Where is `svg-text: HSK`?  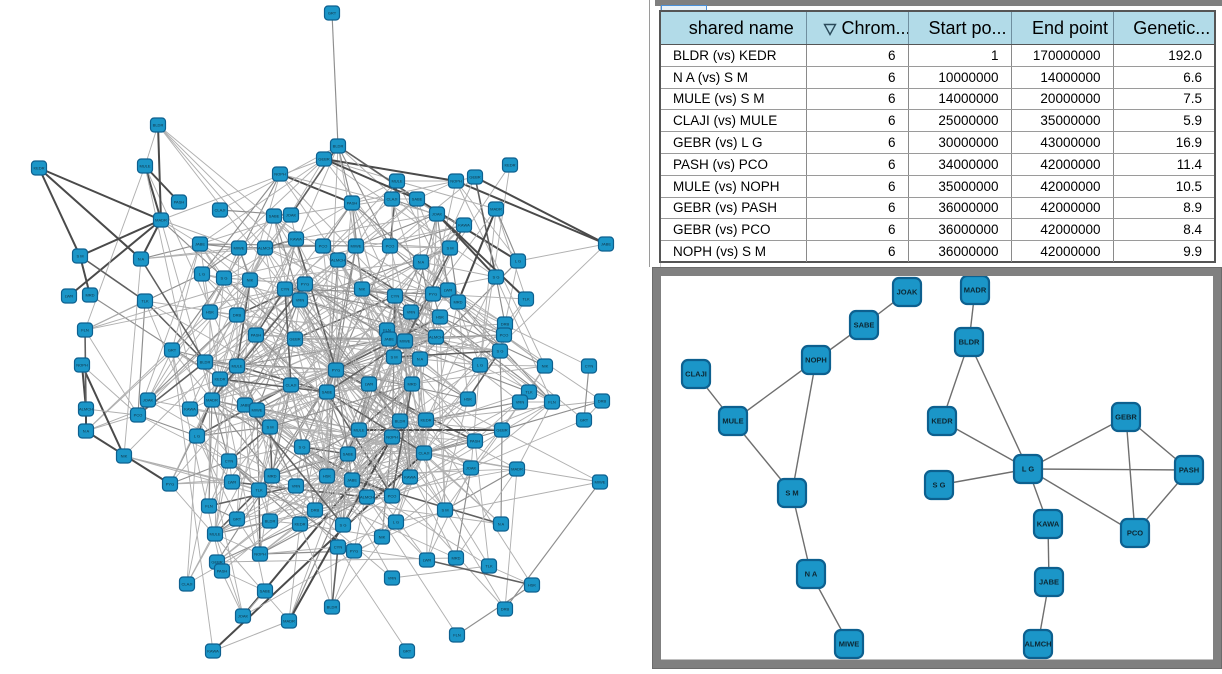
svg-text: HSK is located at coordinates (327, 476).